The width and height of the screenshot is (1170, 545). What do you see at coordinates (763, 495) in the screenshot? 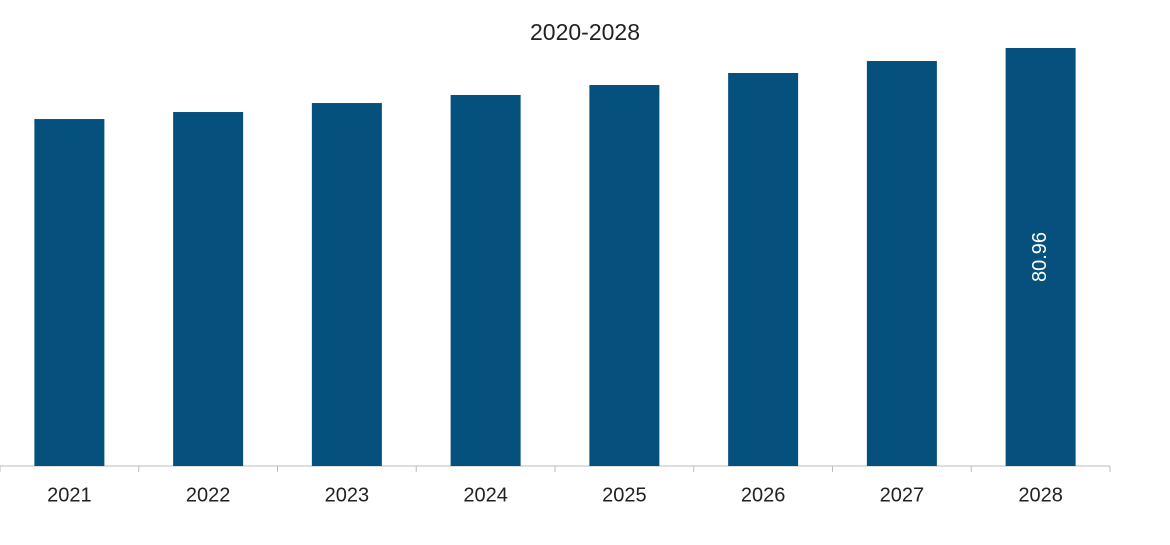
I see `x-tick-label: 2026` at bounding box center [763, 495].